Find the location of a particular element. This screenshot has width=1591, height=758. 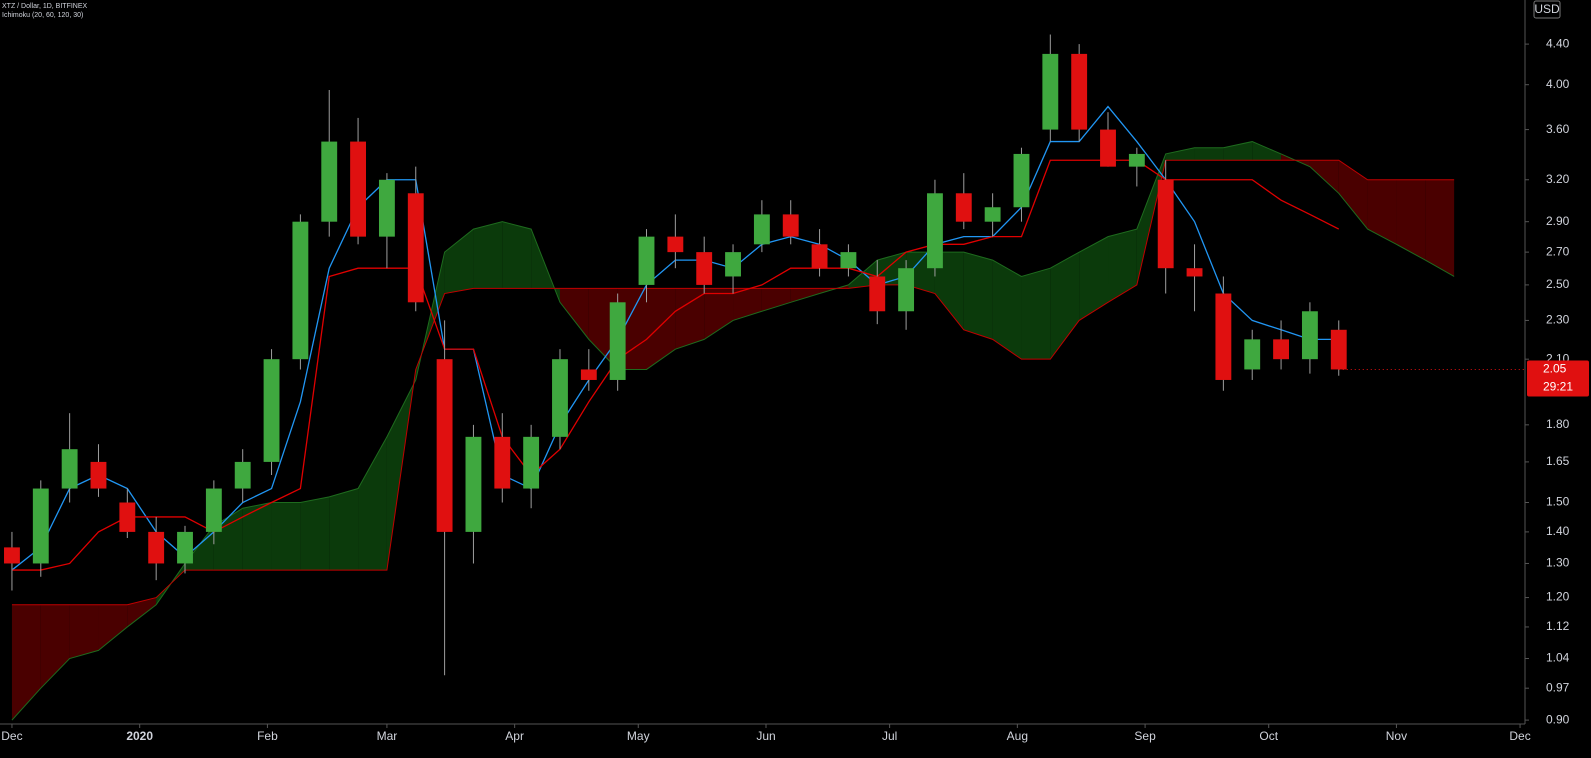

y-tick-label: 1.80 is located at coordinates (1558, 424).